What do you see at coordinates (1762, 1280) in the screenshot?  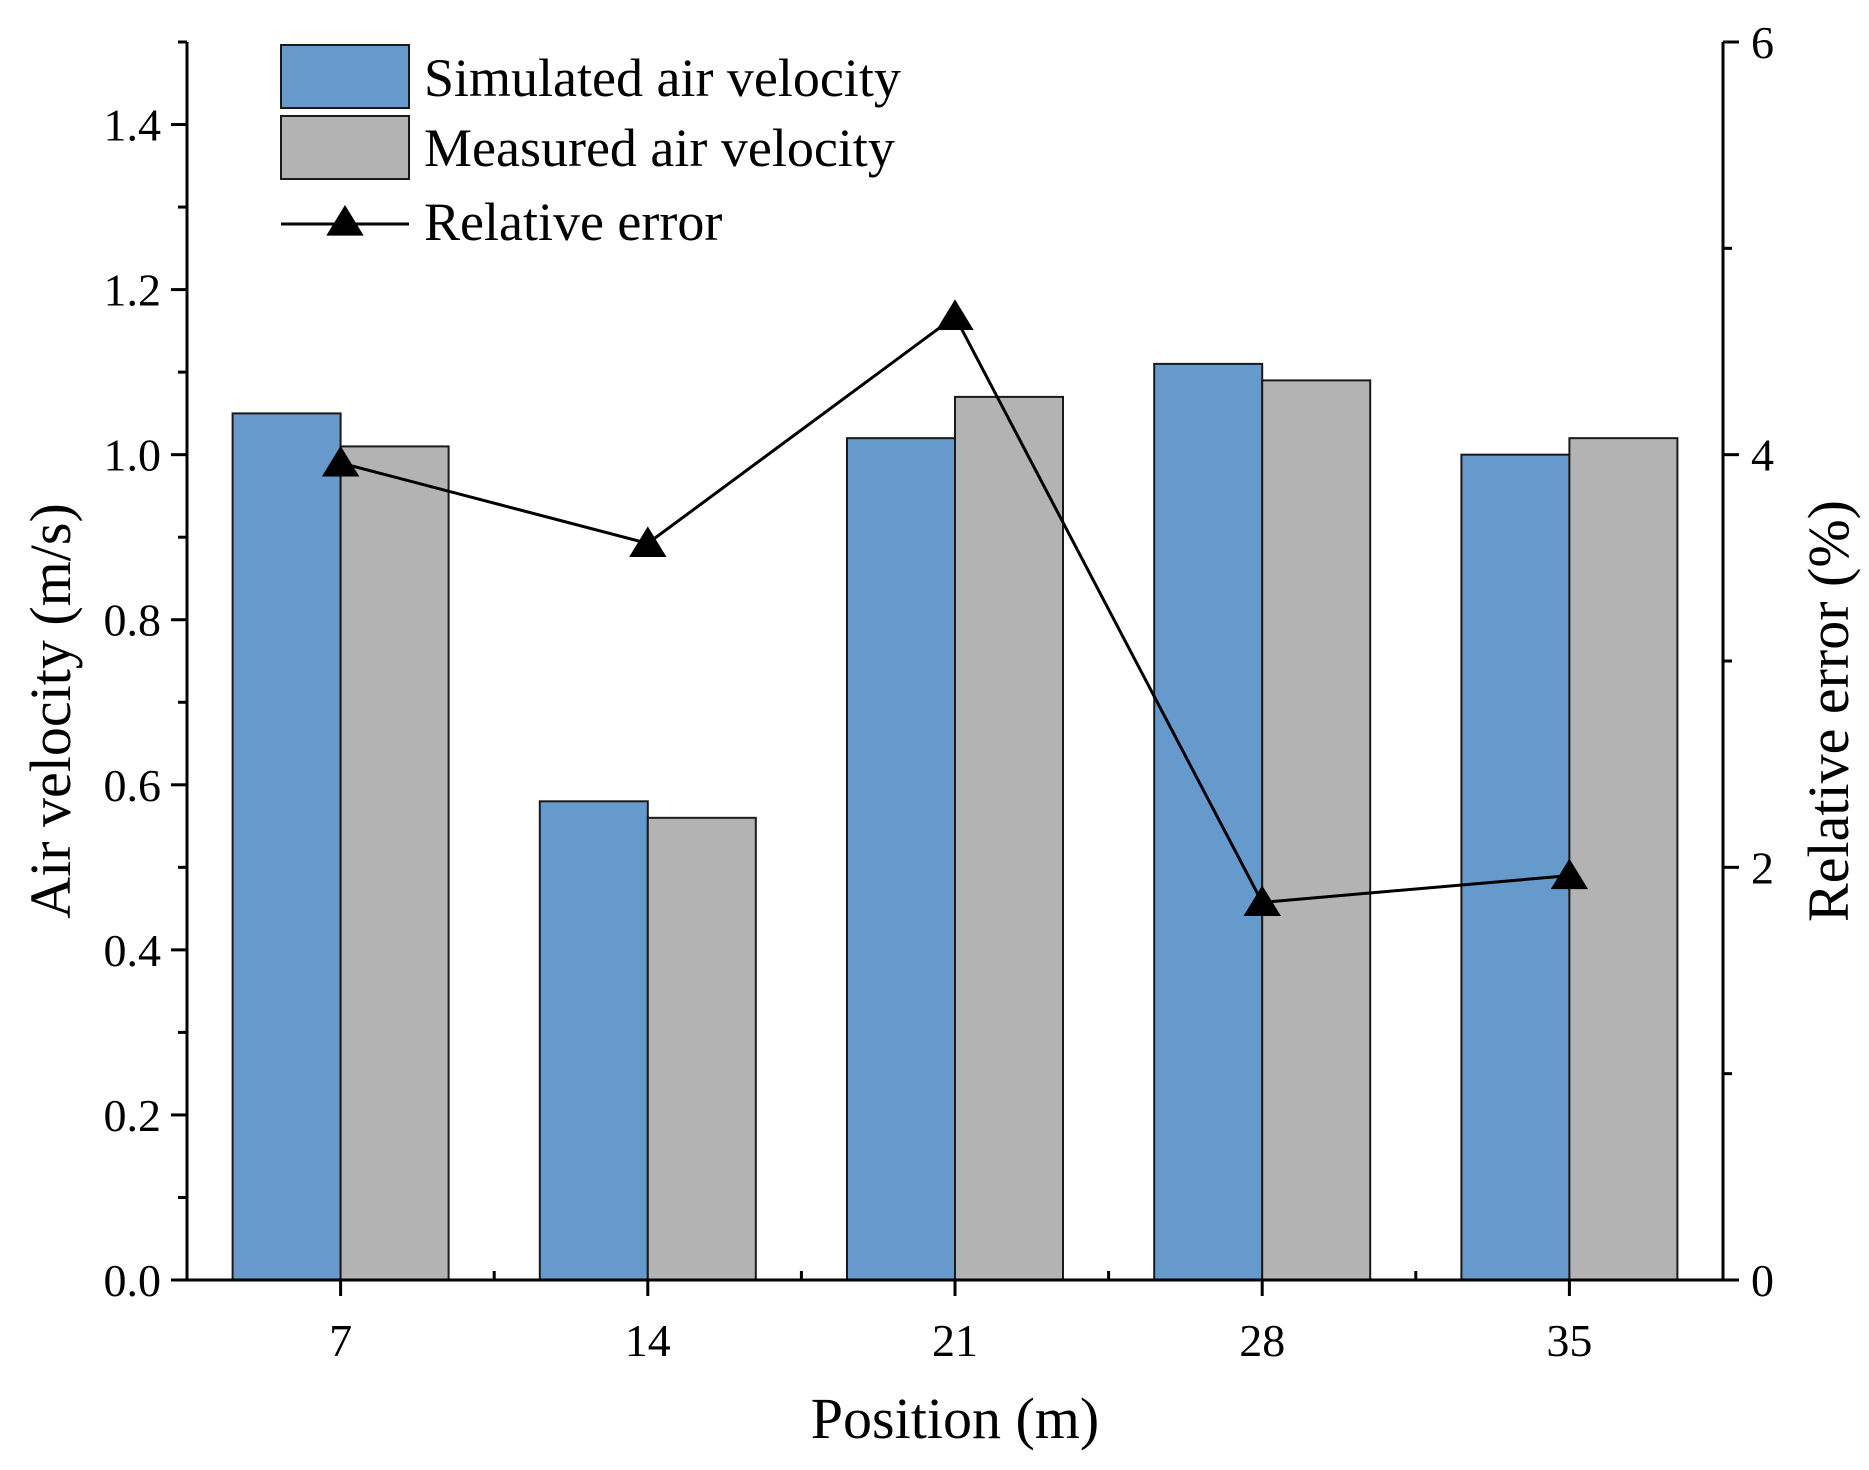 I see `y2-tick-label: 0` at bounding box center [1762, 1280].